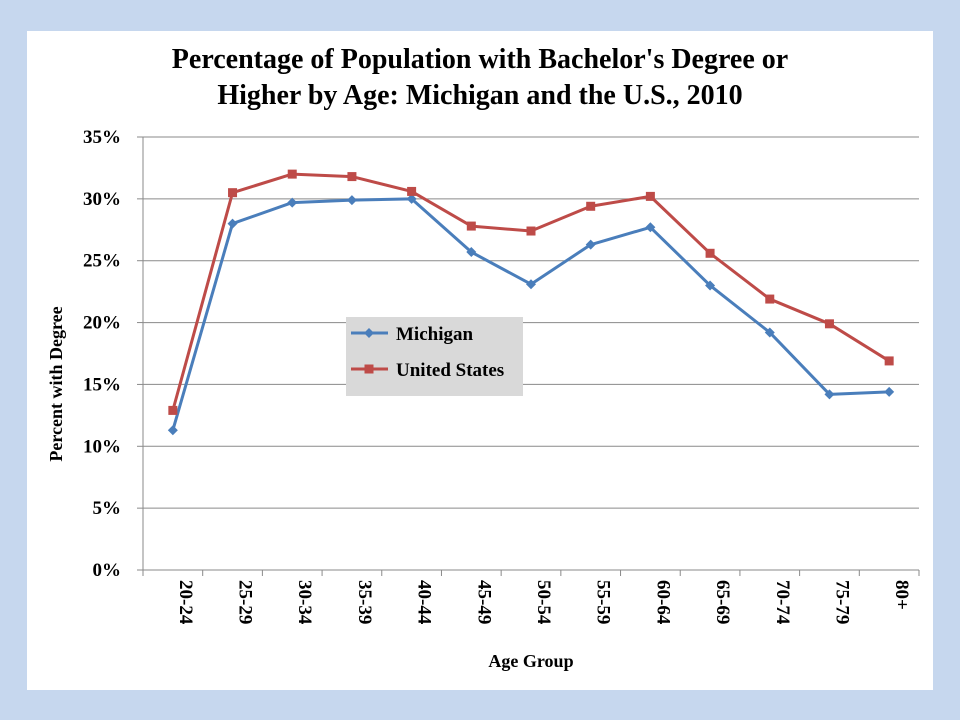 Image resolution: width=960 pixels, height=720 pixels. Describe the element at coordinates (543, 602) in the screenshot. I see `x-tick-label: 50-54` at that location.